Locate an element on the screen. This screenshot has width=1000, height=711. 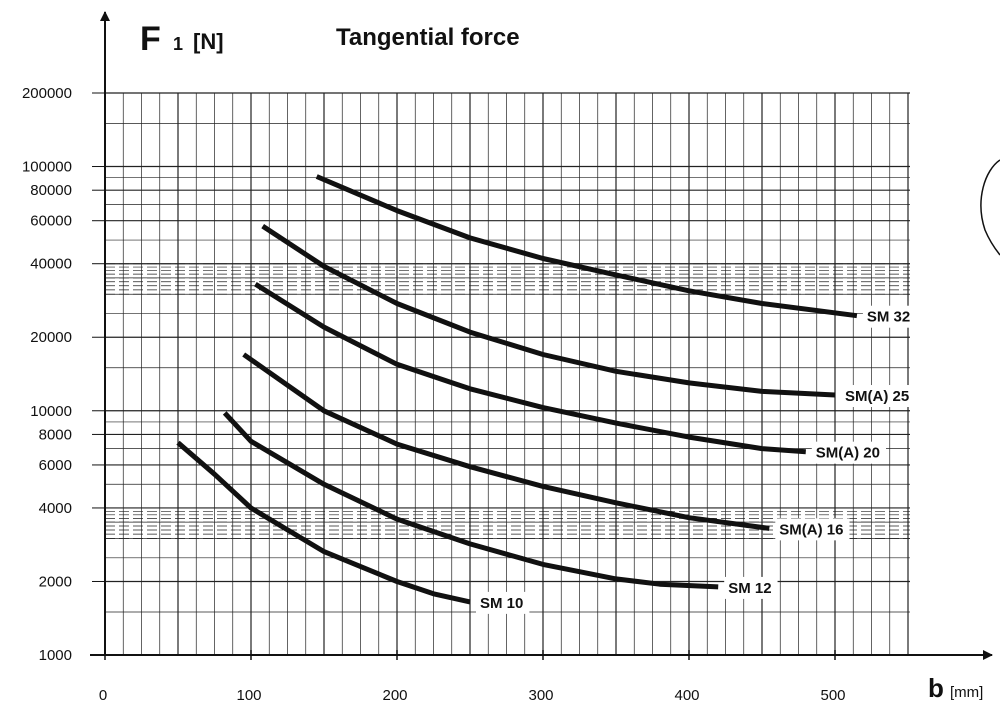
series-label: SM(A) 16 is located at coordinates (811, 529).